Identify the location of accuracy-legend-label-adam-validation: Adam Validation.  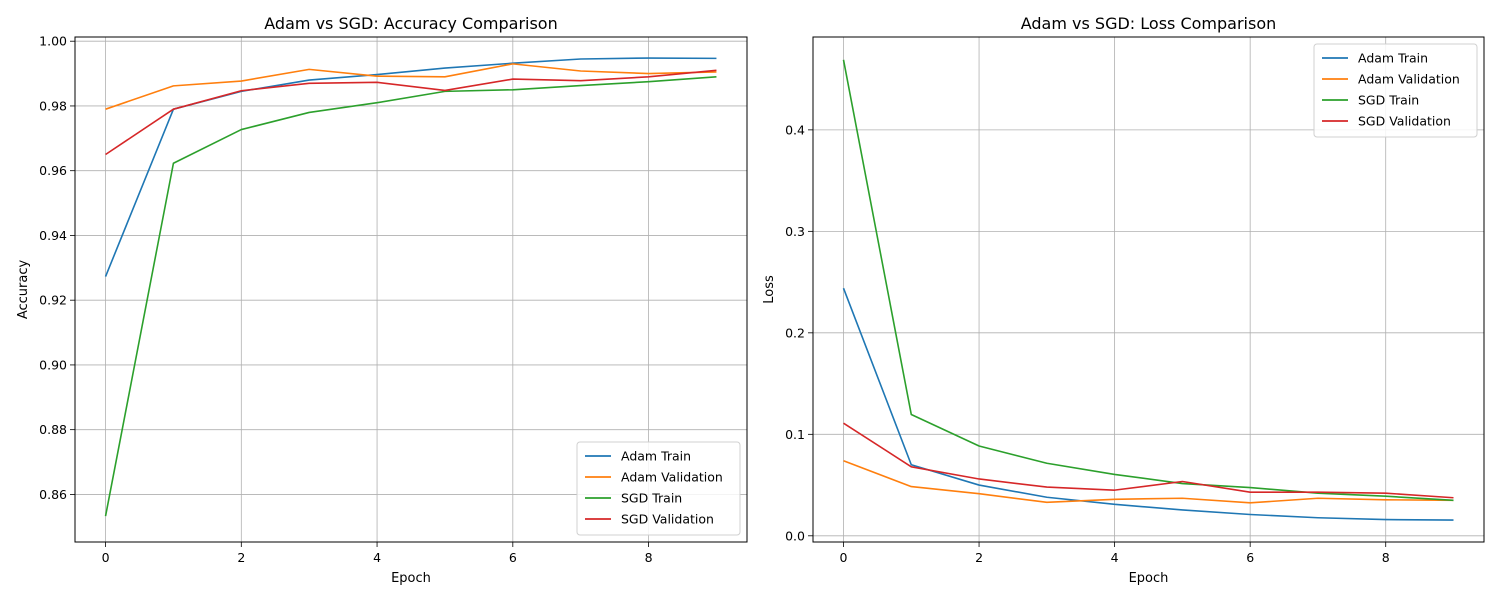
(672, 477).